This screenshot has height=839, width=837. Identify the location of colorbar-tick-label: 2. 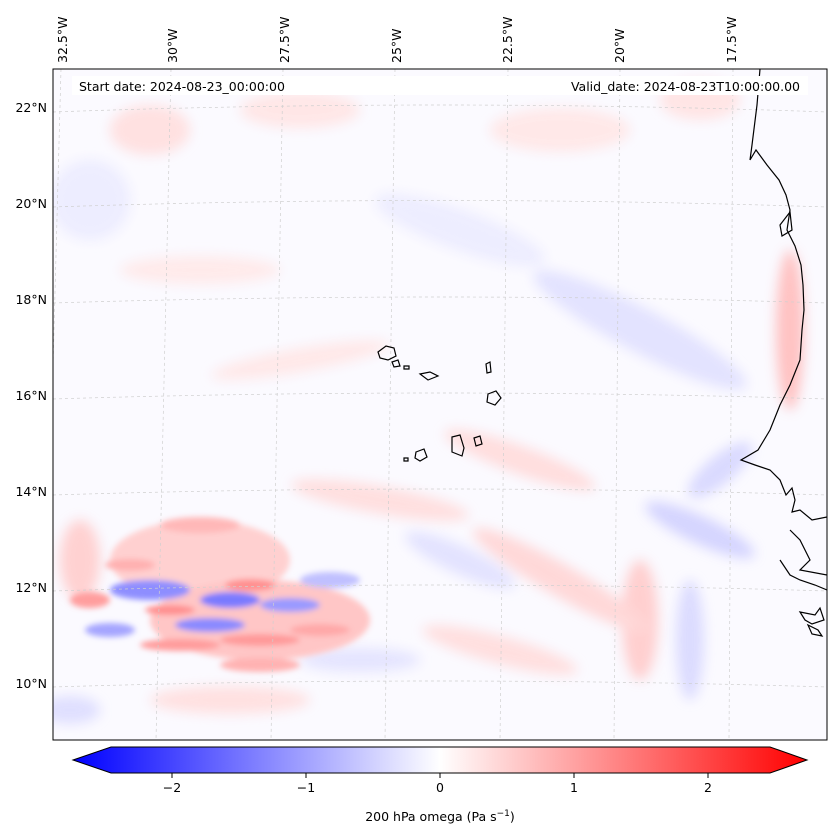
(708, 787).